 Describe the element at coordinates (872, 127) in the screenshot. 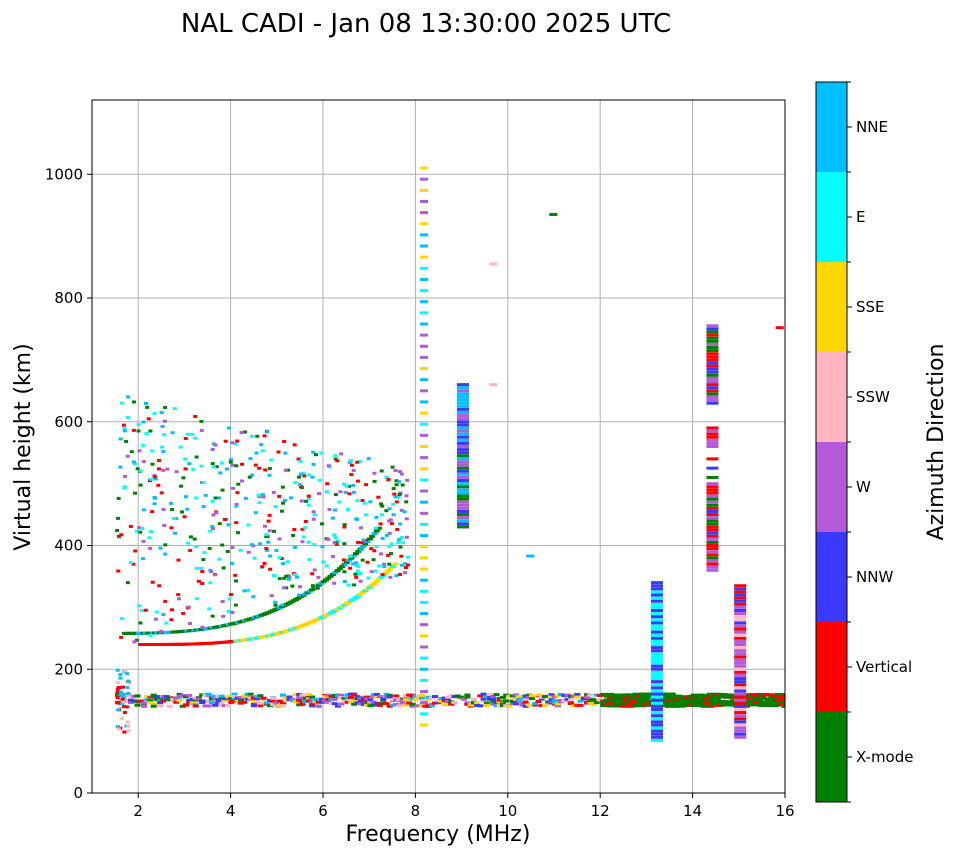

I see `colorbar-category-label: NNE` at that location.